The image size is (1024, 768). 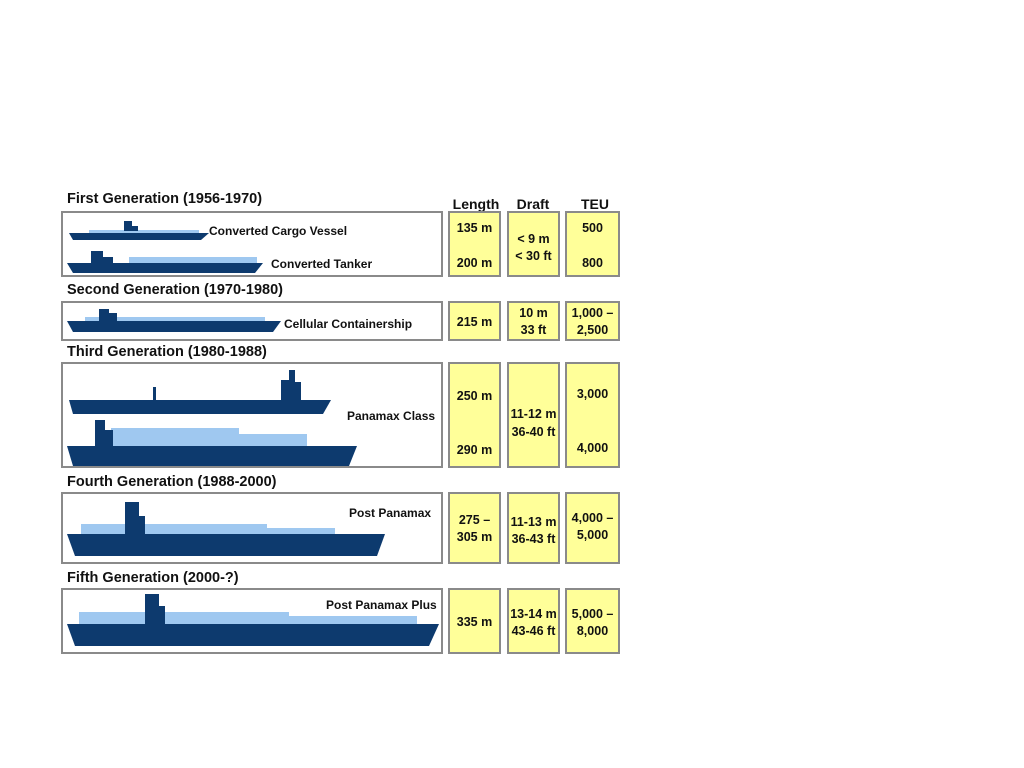 What do you see at coordinates (474, 244) in the screenshot?
I see `length-cell-1: 135 m 200 m` at bounding box center [474, 244].